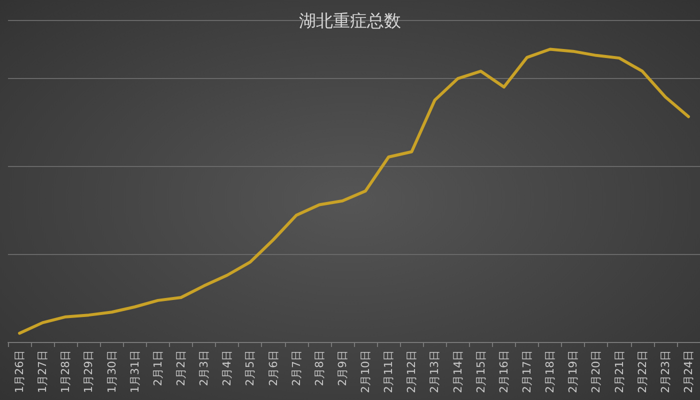 This screenshot has width=700, height=400. What do you see at coordinates (503, 371) in the screenshot?
I see `x-tick-label: 2月16日` at bounding box center [503, 371].